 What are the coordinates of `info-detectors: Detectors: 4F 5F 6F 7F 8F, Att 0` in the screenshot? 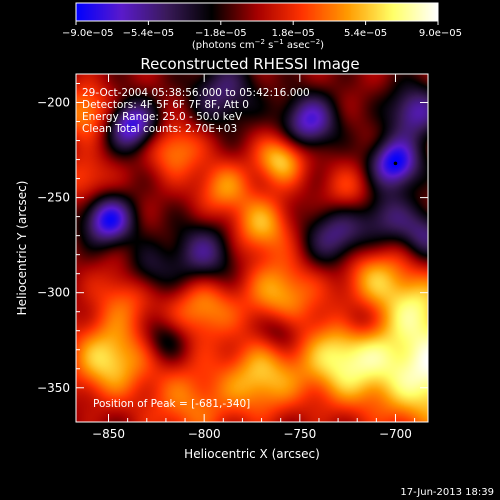 It's located at (165, 105).